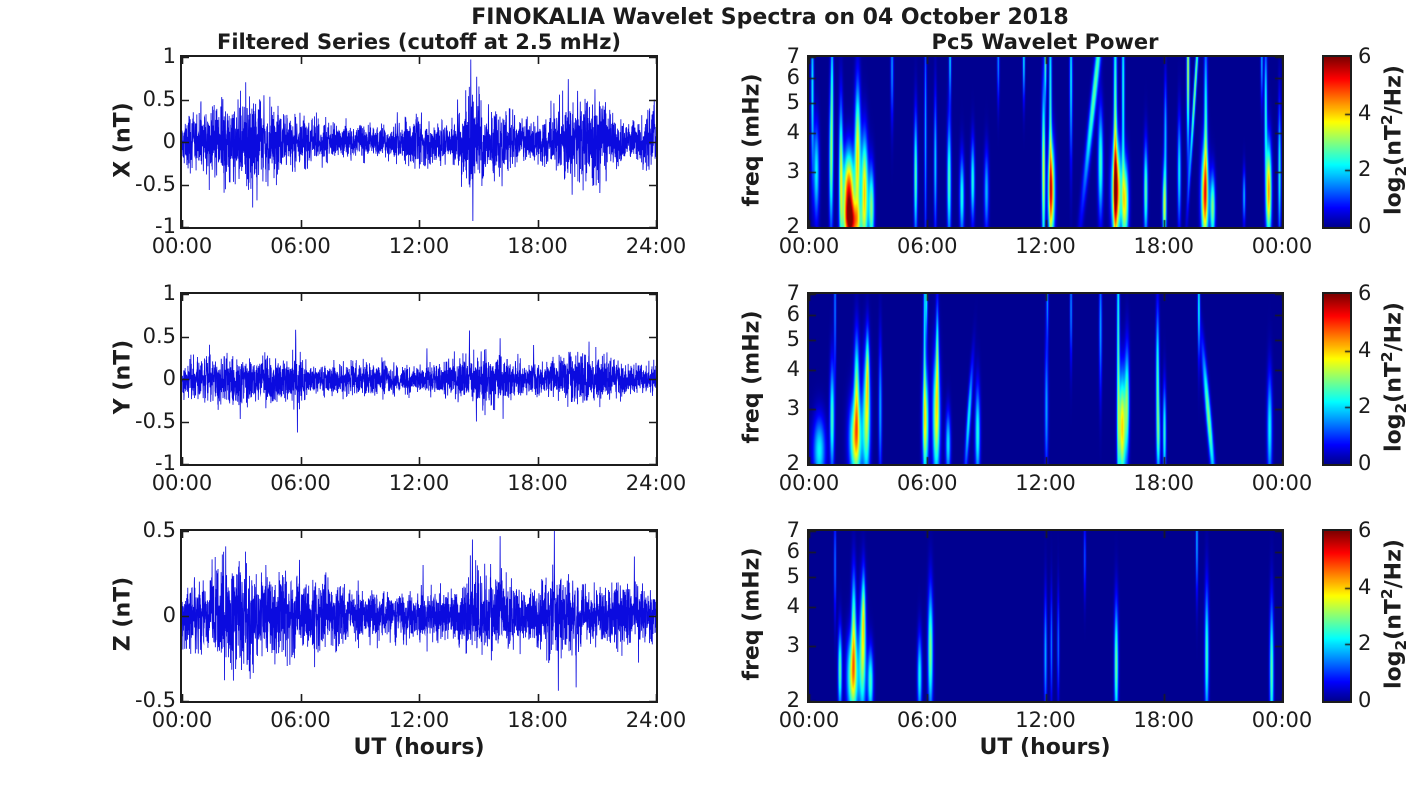 The image size is (1418, 788). I want to click on x-wavelet-plot, so click(1045, 142).